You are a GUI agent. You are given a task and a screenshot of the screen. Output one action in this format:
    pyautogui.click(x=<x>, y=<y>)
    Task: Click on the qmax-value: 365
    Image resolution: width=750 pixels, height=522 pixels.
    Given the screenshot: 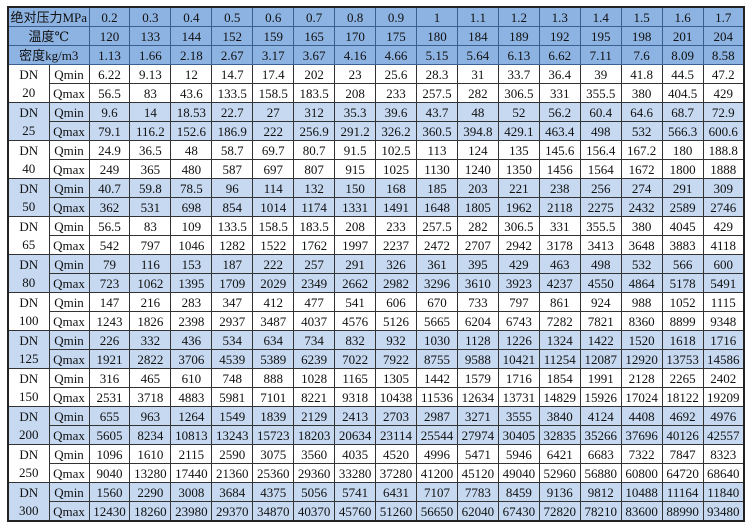 What is the action you would take?
    pyautogui.click(x=150, y=169)
    